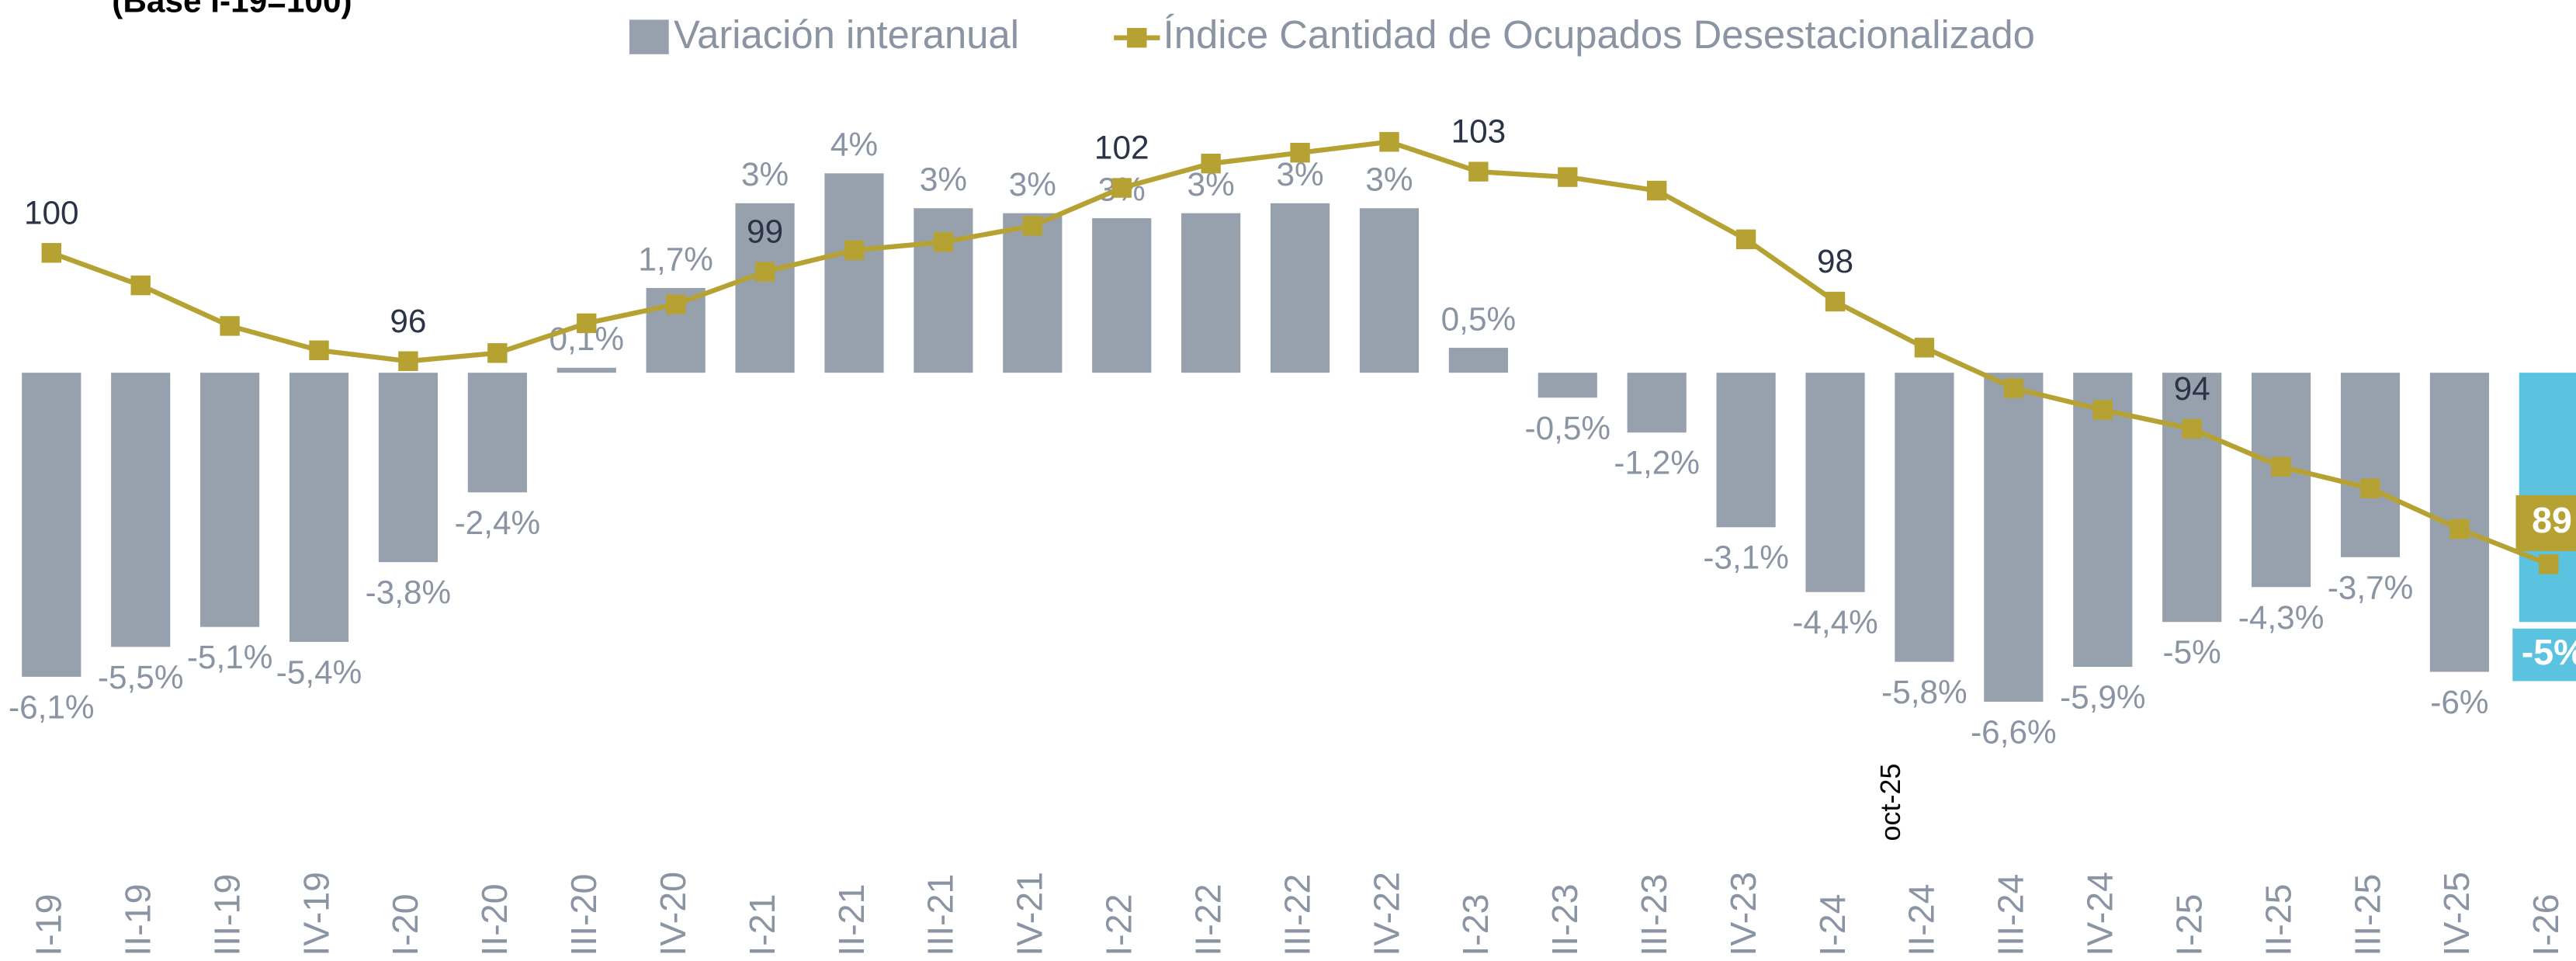 The width and height of the screenshot is (2576, 961). Describe the element at coordinates (2278, 920) in the screenshot. I see `x-tick-label: II-25` at that location.